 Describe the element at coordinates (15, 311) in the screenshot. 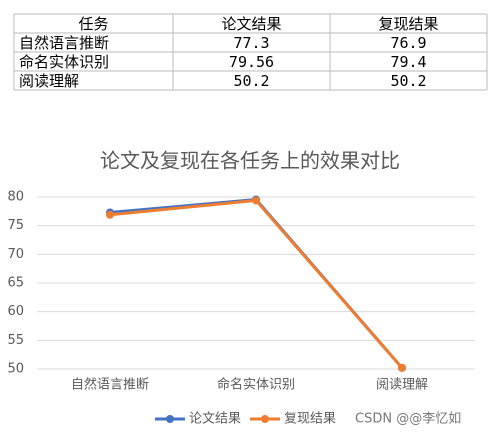

I see `y-tick-label: 60` at that location.